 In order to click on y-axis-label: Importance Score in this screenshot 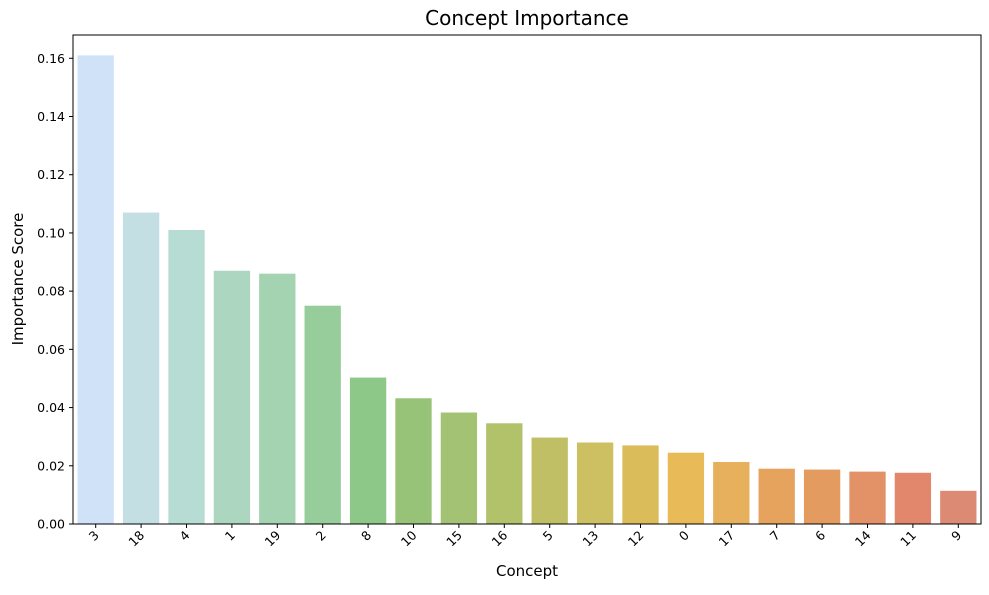, I will do `click(18, 279)`.